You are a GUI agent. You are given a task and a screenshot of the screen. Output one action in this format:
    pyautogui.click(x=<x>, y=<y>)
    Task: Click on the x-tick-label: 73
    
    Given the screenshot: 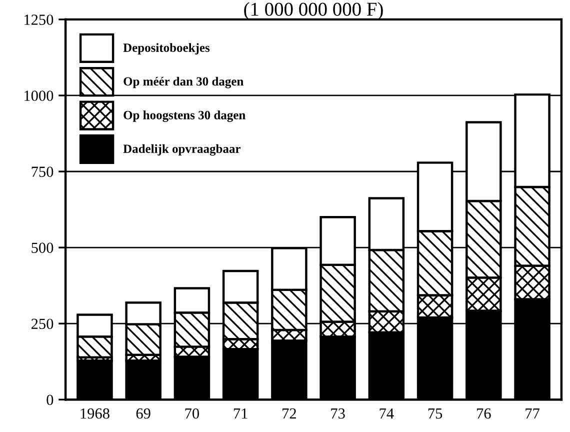 What is the action you would take?
    pyautogui.click(x=338, y=413)
    